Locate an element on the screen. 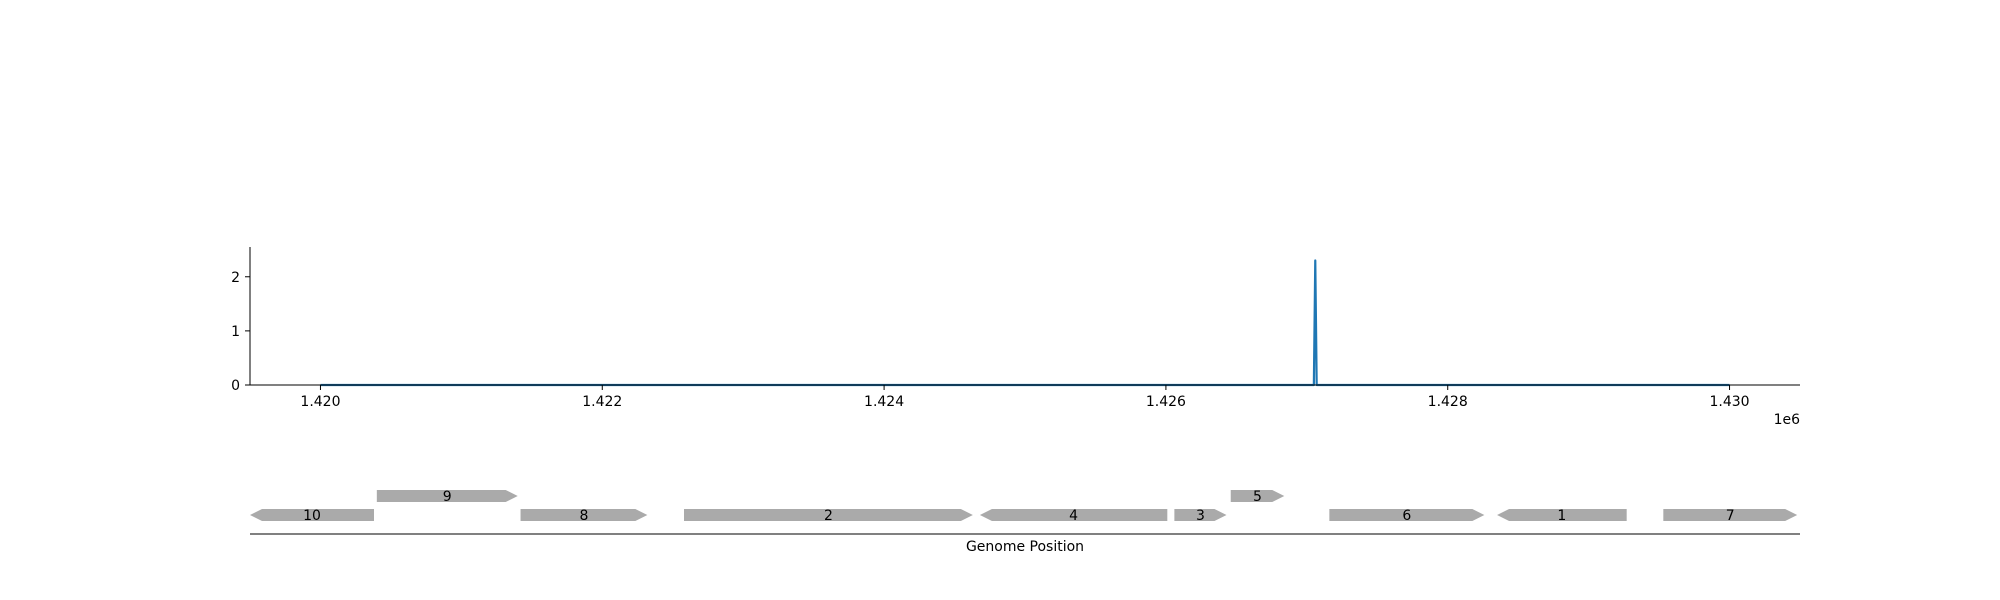  gene-label-7: 7 is located at coordinates (1730, 516).